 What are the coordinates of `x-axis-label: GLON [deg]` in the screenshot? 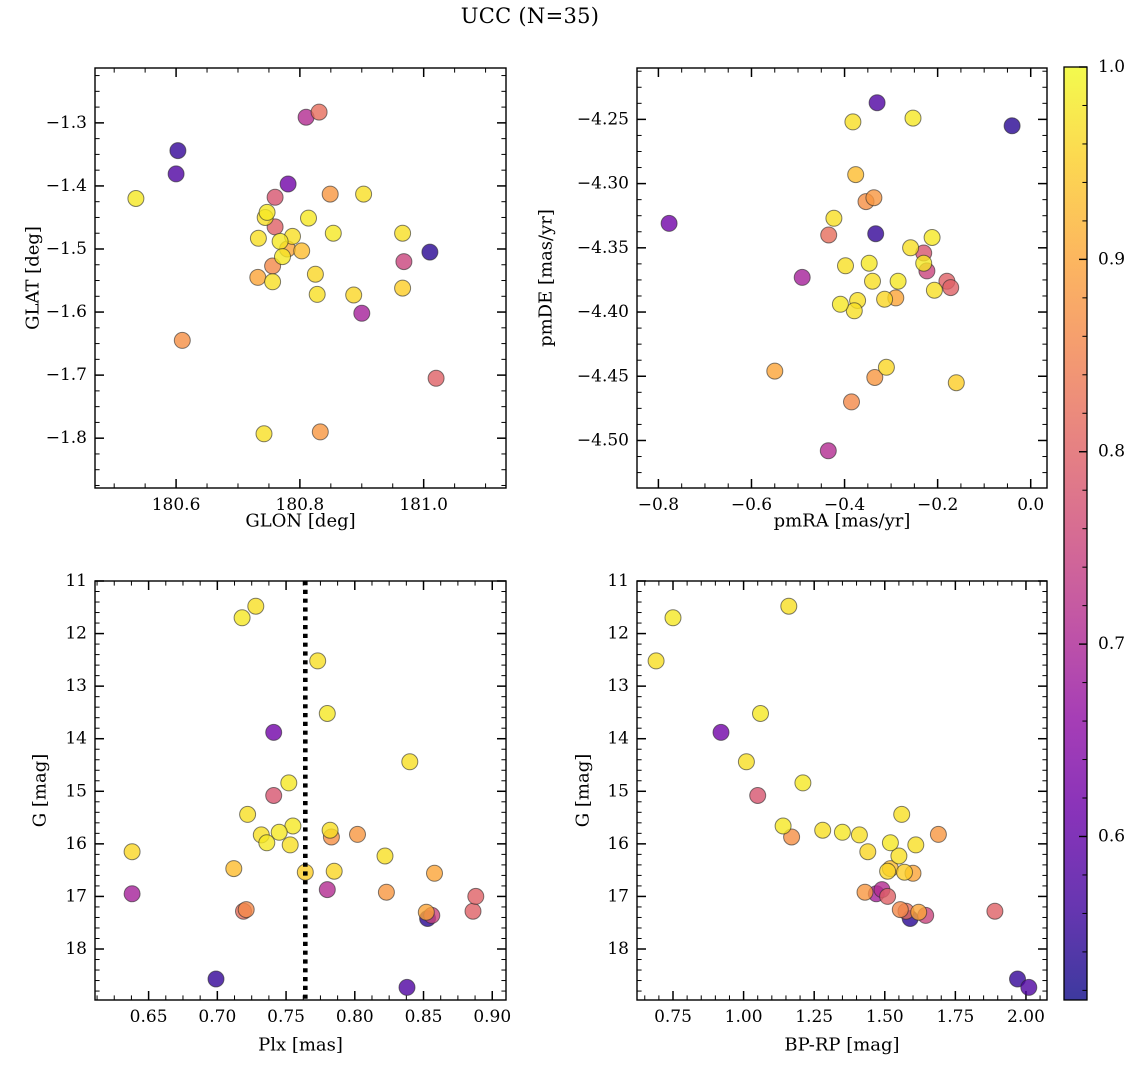 It's located at (300, 521).